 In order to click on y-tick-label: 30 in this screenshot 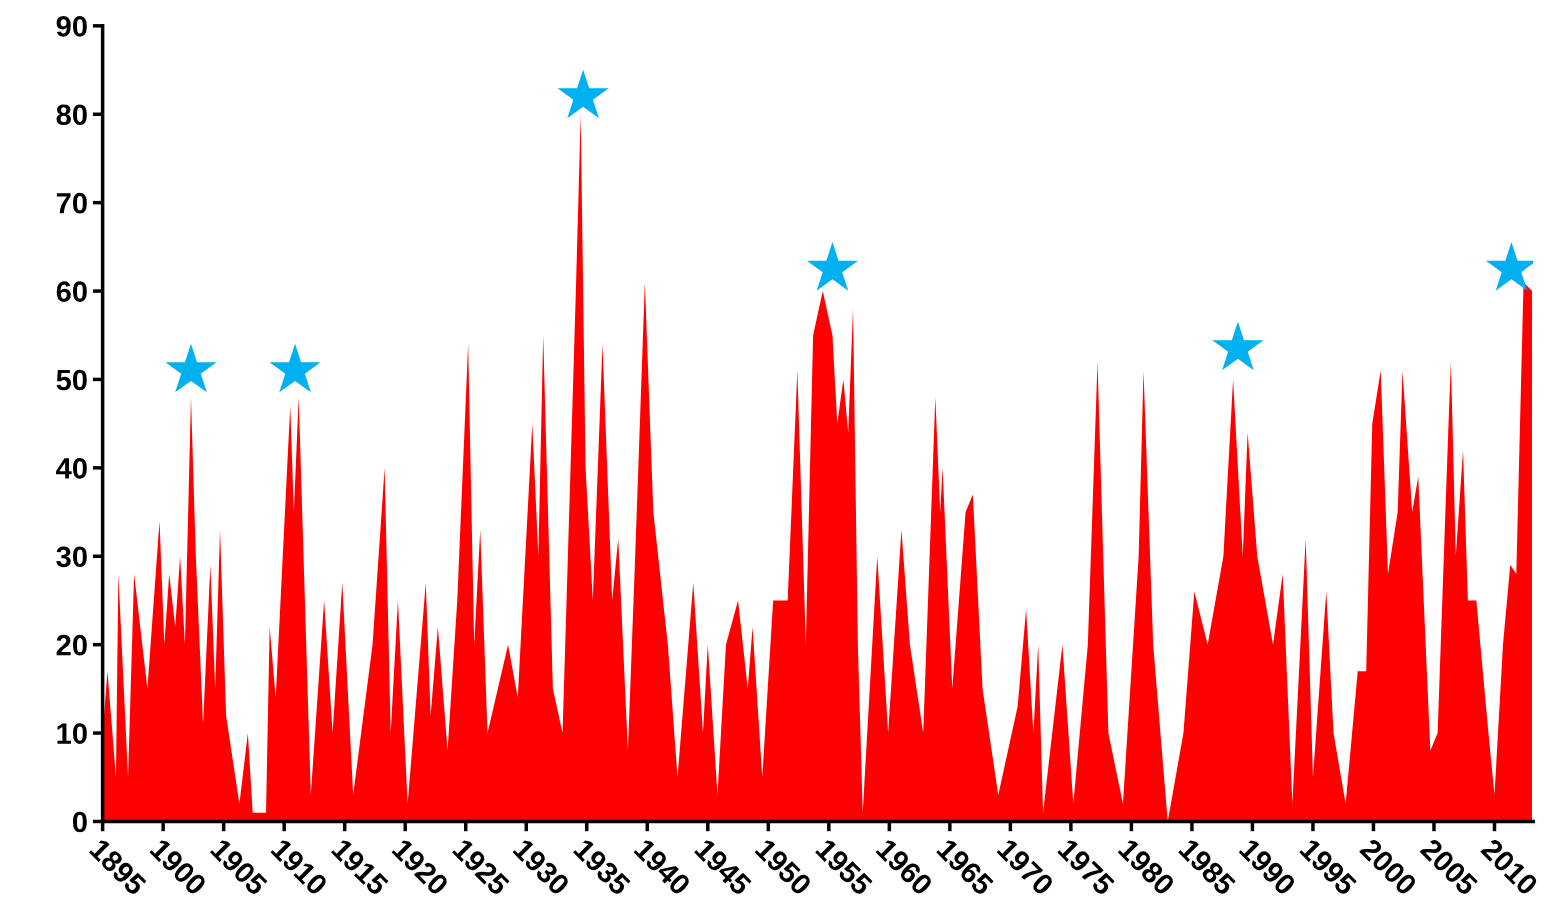, I will do `click(71, 557)`.